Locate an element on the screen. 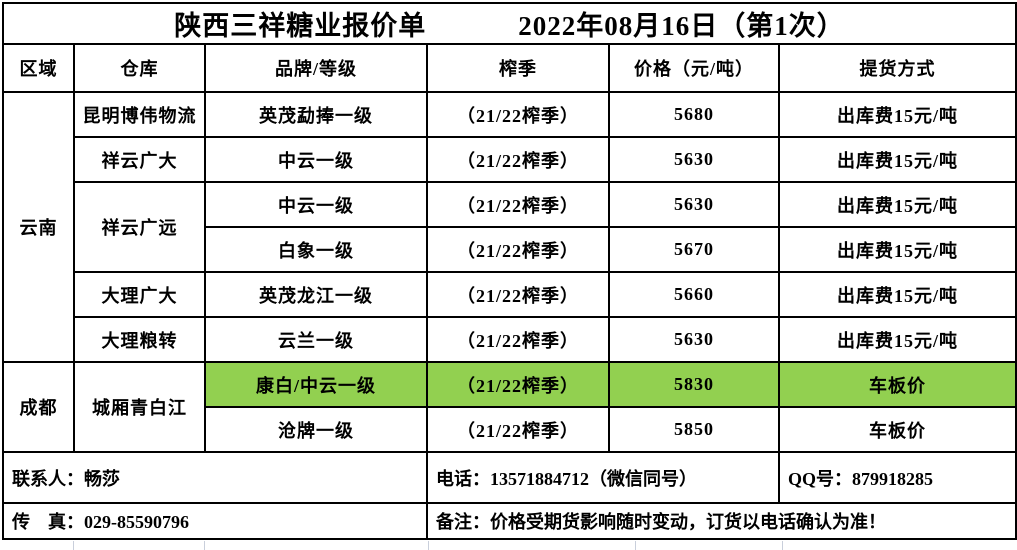 The height and width of the screenshot is (550, 1017). col-header-region: 区域 is located at coordinates (38, 68).